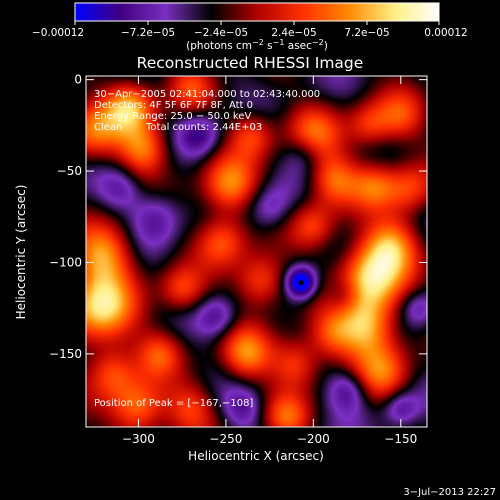 The width and height of the screenshot is (500, 500). I want to click on x-tick-label: −250, so click(225, 439).